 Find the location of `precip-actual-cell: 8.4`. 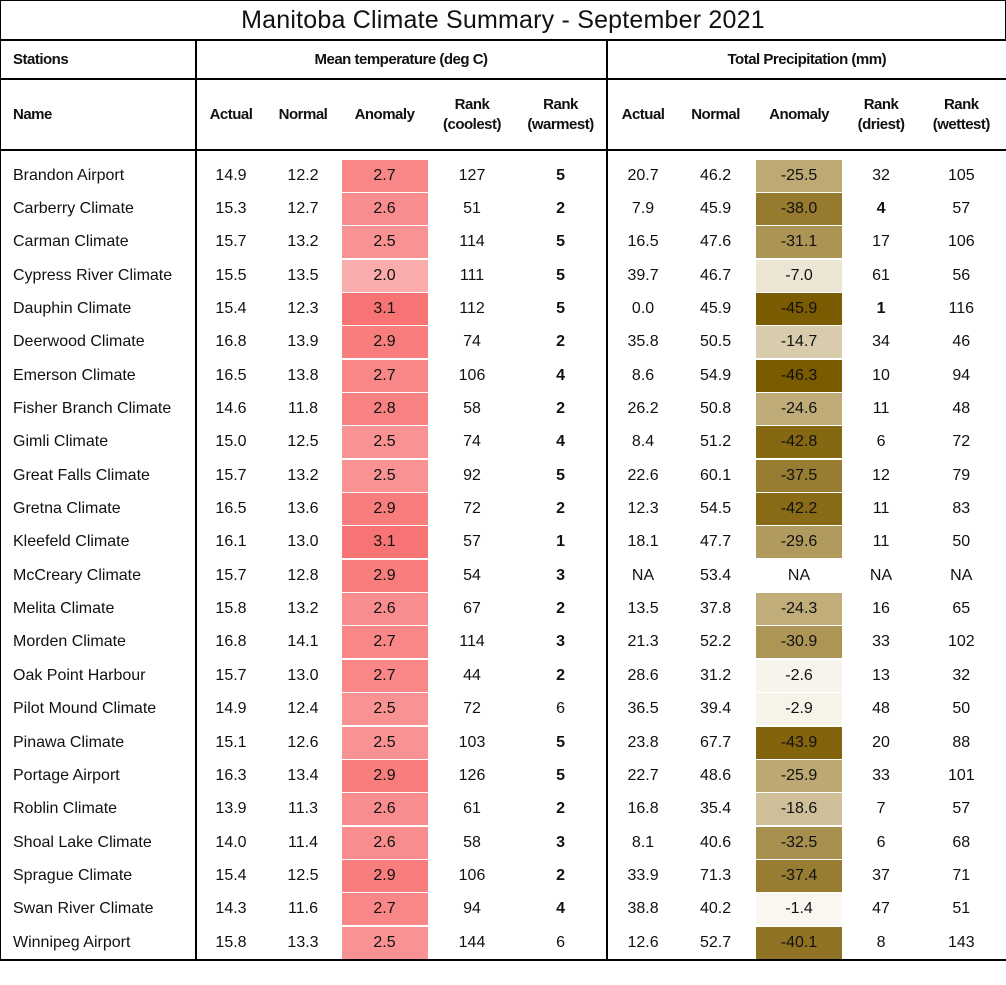

precip-actual-cell: 8.4 is located at coordinates (642, 442).